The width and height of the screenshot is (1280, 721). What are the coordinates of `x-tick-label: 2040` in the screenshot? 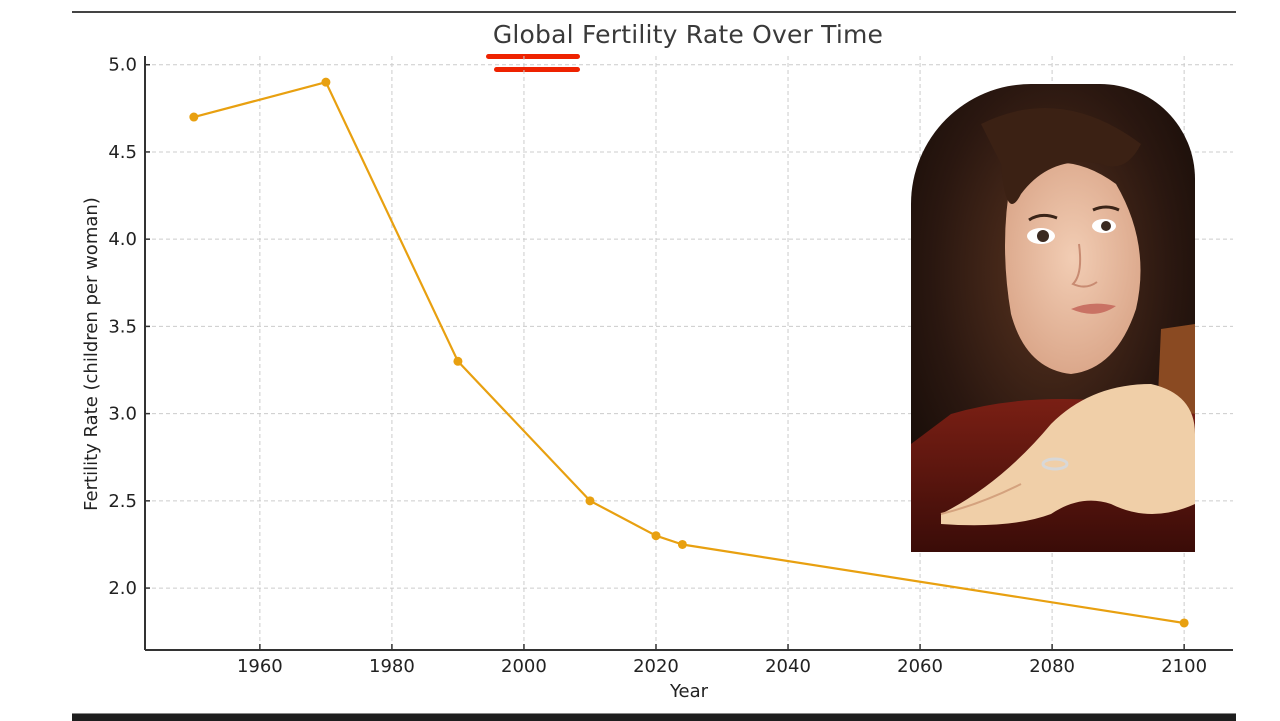 It's located at (788, 666).